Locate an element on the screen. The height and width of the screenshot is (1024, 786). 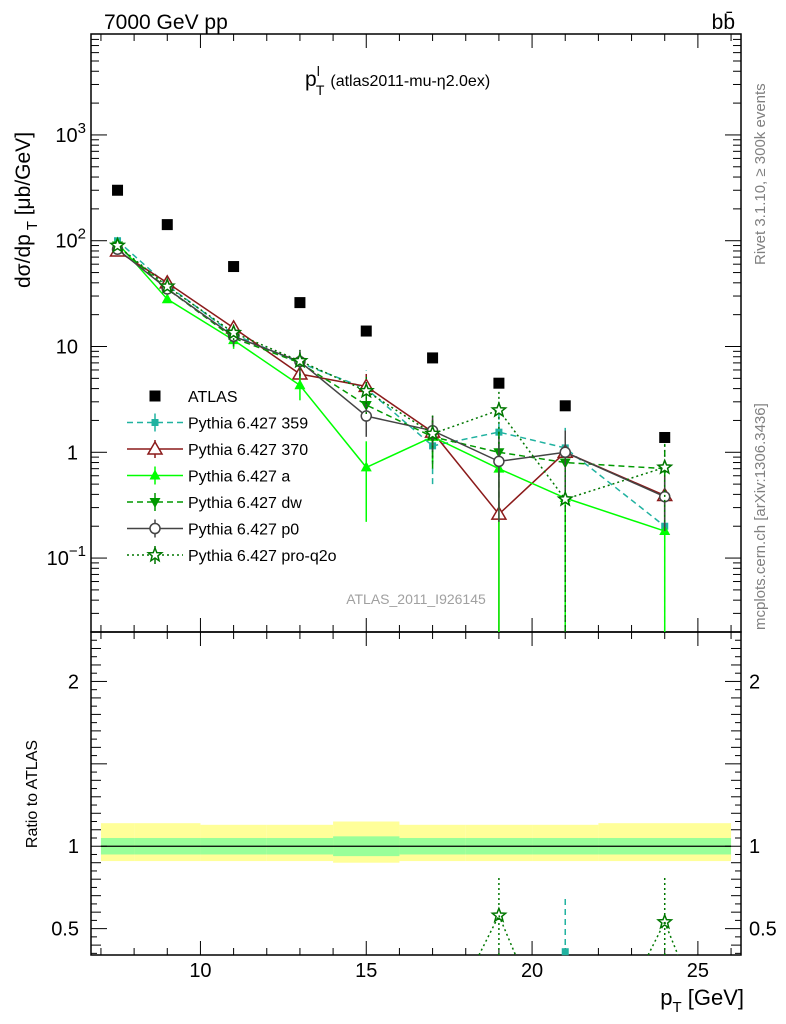
legend-entry: Pythia 6.427 p0 is located at coordinates (213, 529).